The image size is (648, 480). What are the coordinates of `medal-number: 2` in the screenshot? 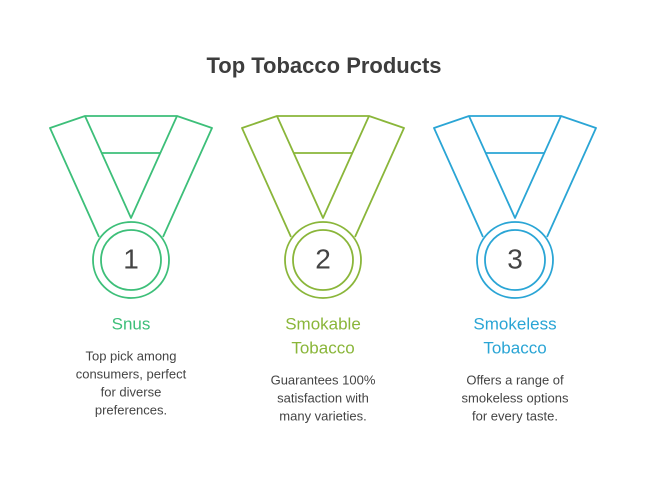 It's located at (323, 258).